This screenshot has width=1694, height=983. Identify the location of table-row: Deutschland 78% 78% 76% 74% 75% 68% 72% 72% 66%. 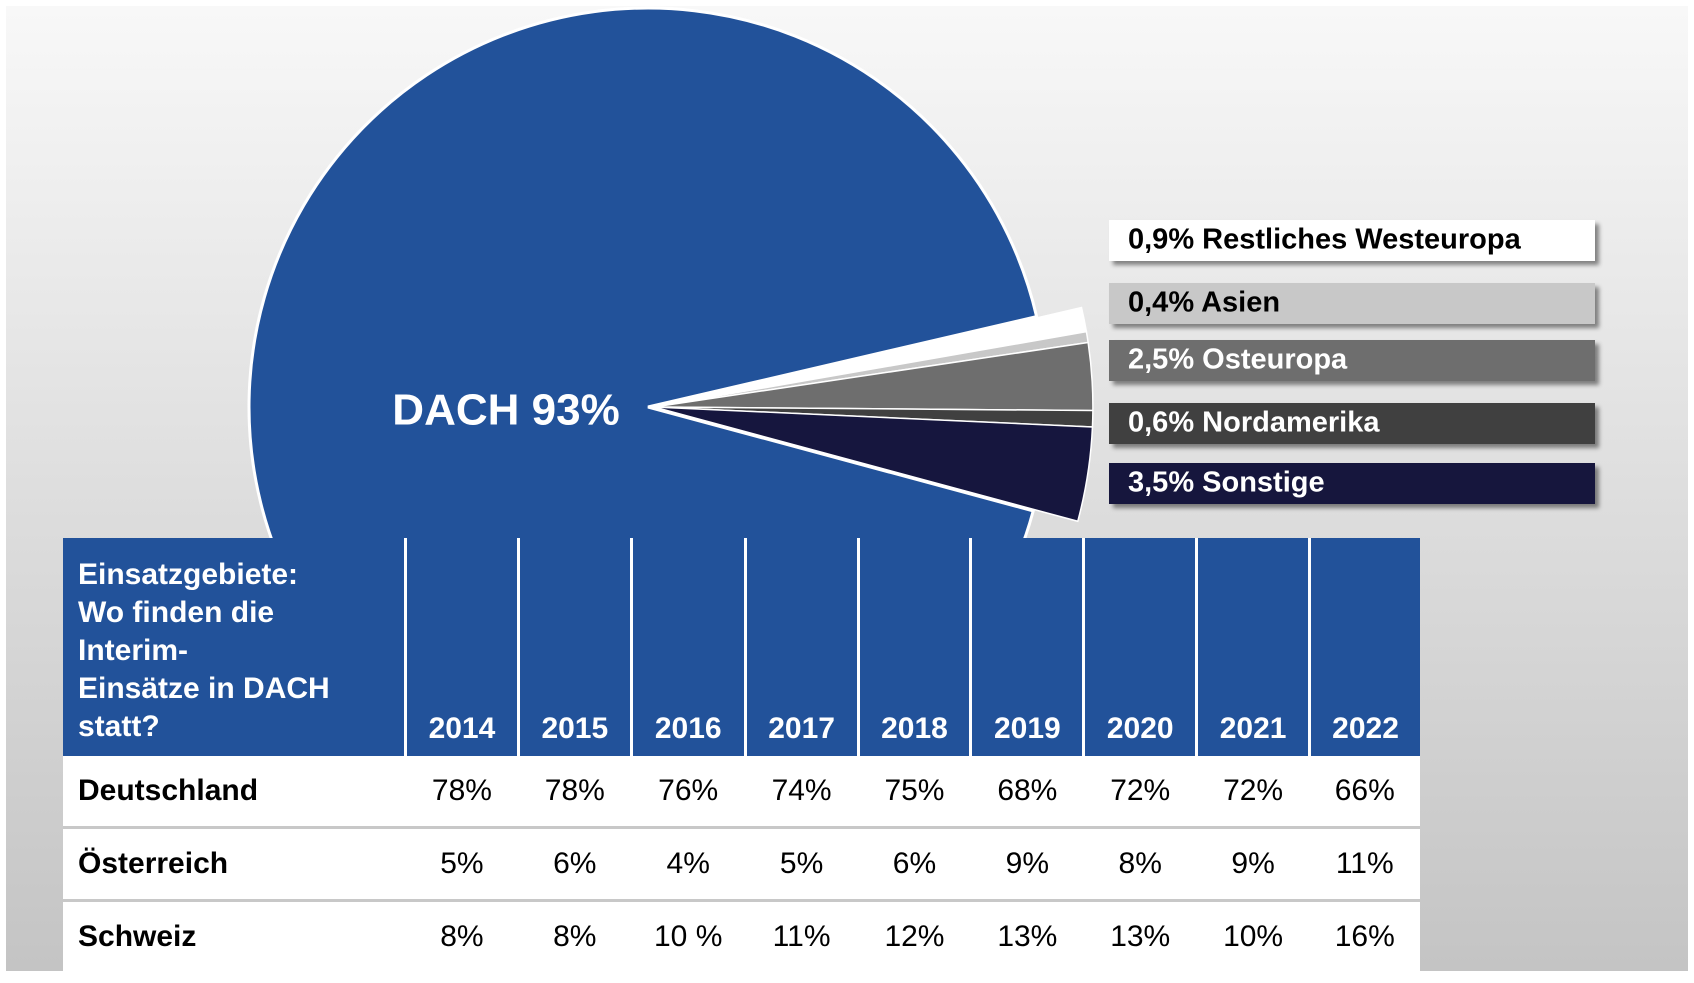
(741, 792).